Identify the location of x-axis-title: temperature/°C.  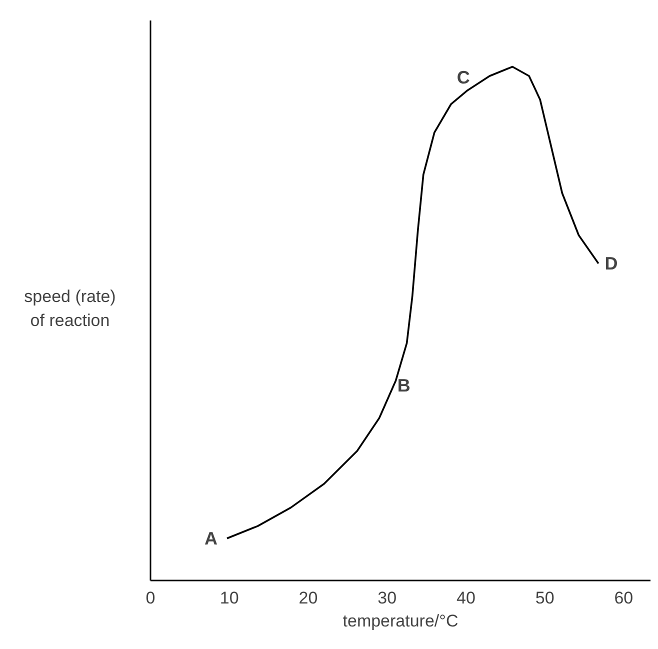
(400, 621).